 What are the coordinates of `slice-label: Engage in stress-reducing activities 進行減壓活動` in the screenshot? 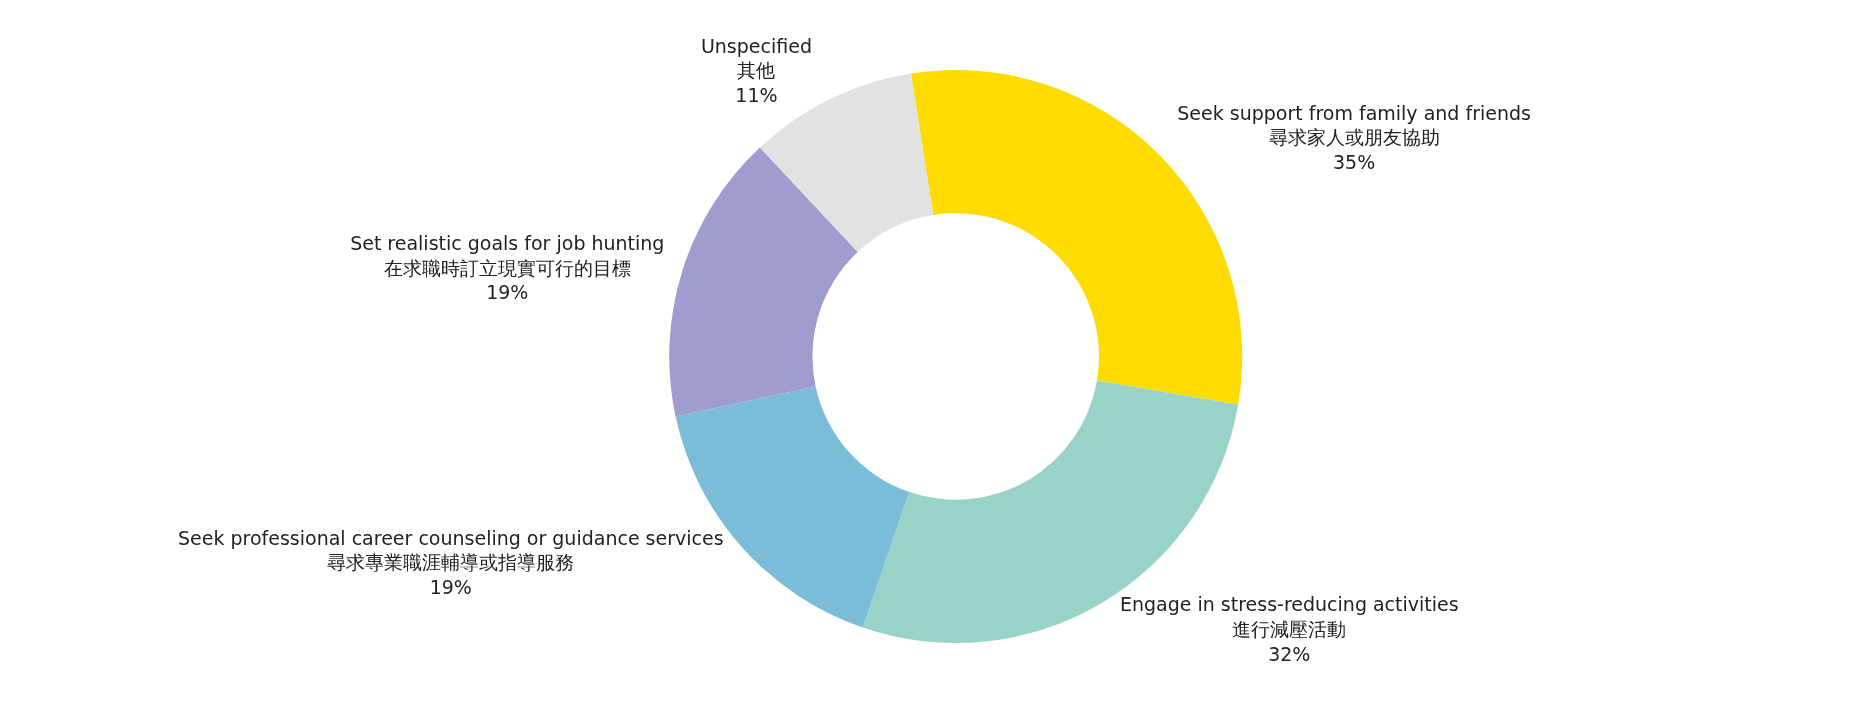 It's located at (1289, 617).